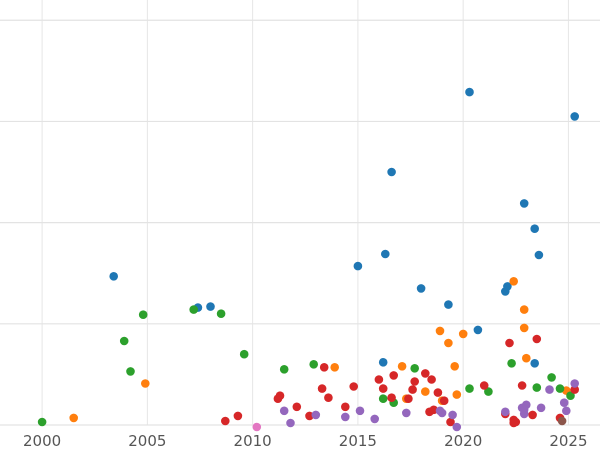 Image resolution: width=600 pixels, height=450 pixels. Describe the element at coordinates (463, 441) in the screenshot. I see `x-tick-label: 2020` at that location.